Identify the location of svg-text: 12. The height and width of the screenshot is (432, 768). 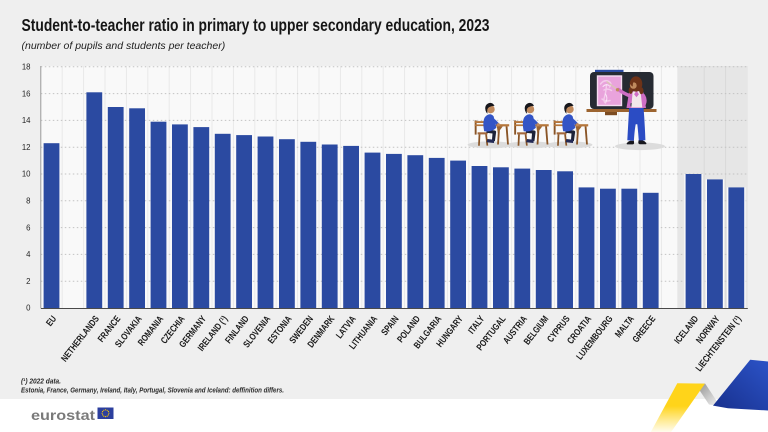
(26, 147).